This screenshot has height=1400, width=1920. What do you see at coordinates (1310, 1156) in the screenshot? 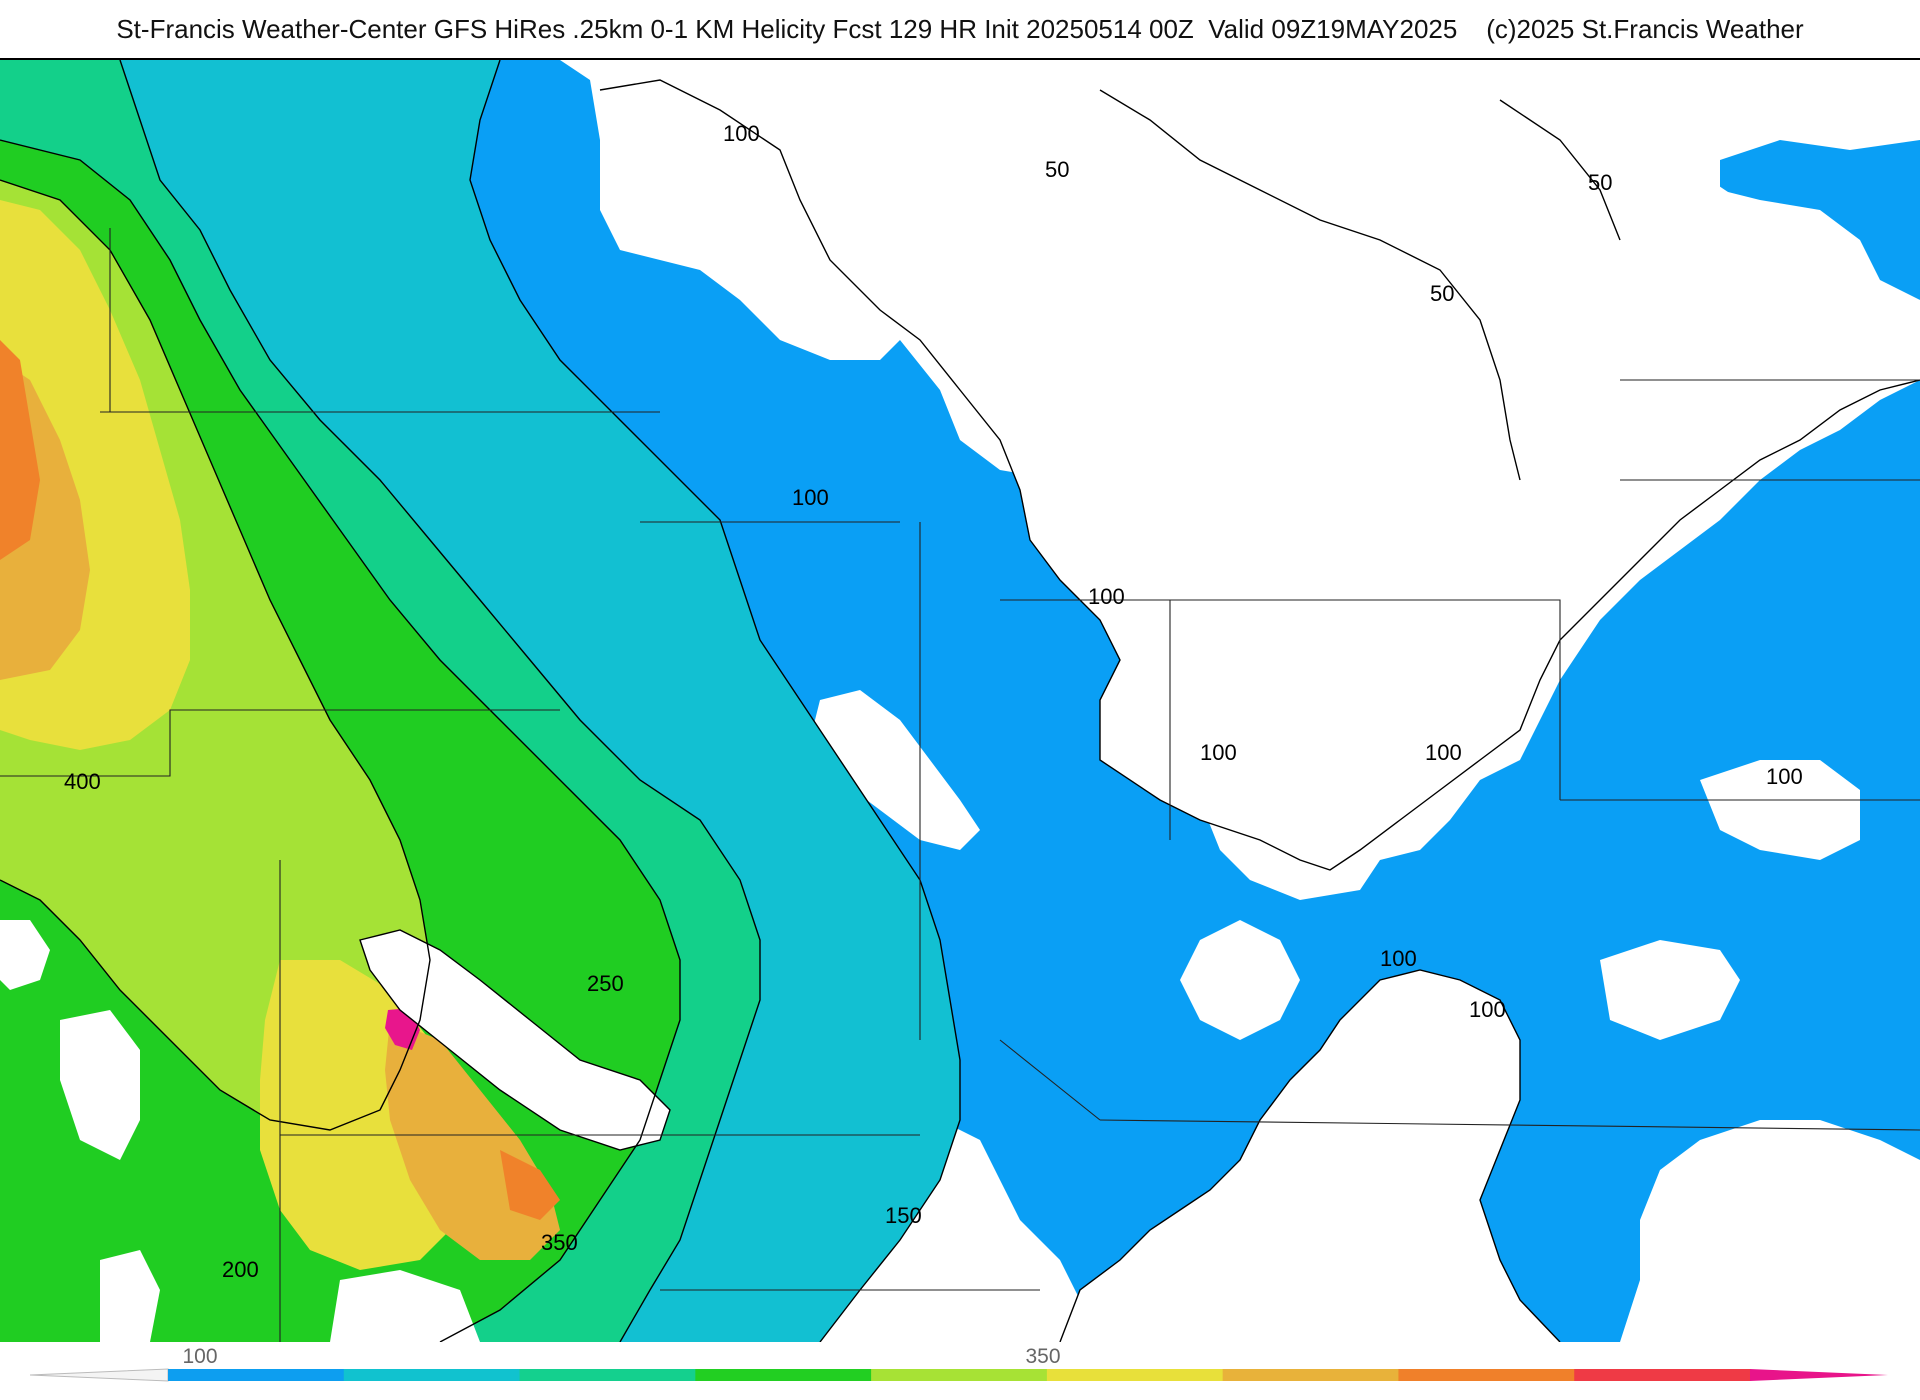
I see `helicity-white-southeast` at bounding box center [1310, 1156].